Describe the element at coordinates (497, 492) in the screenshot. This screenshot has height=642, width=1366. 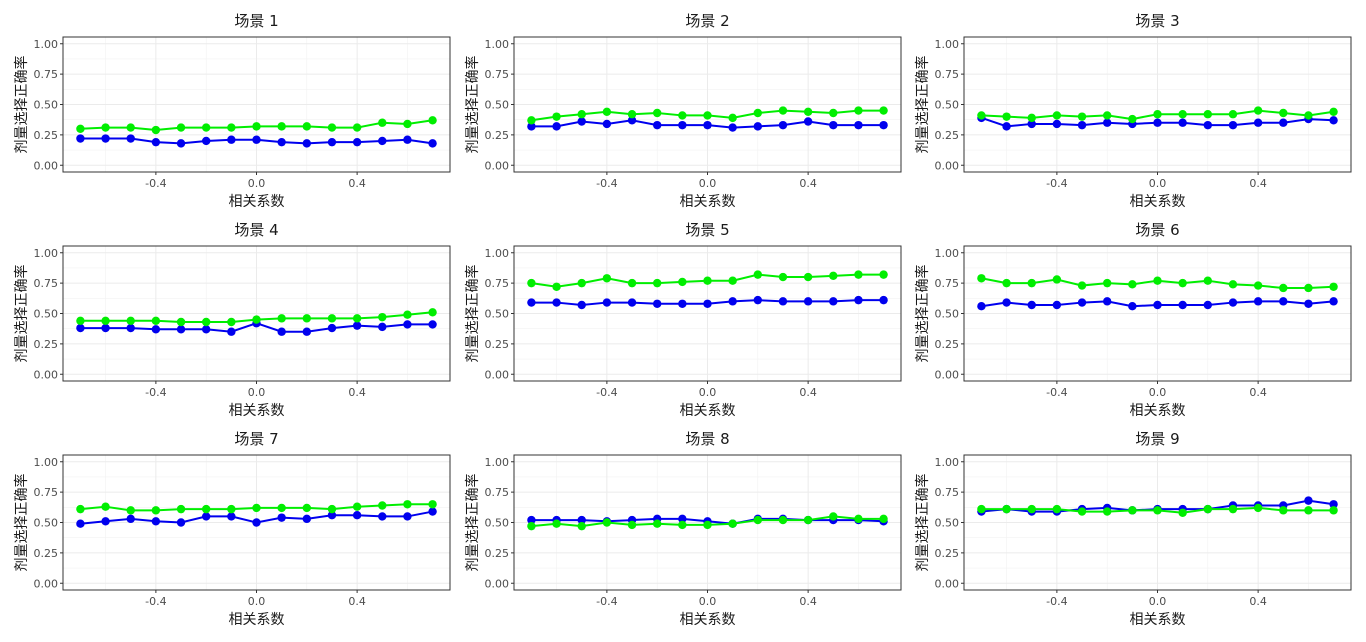
I see `y-tick-label: 0.75` at that location.